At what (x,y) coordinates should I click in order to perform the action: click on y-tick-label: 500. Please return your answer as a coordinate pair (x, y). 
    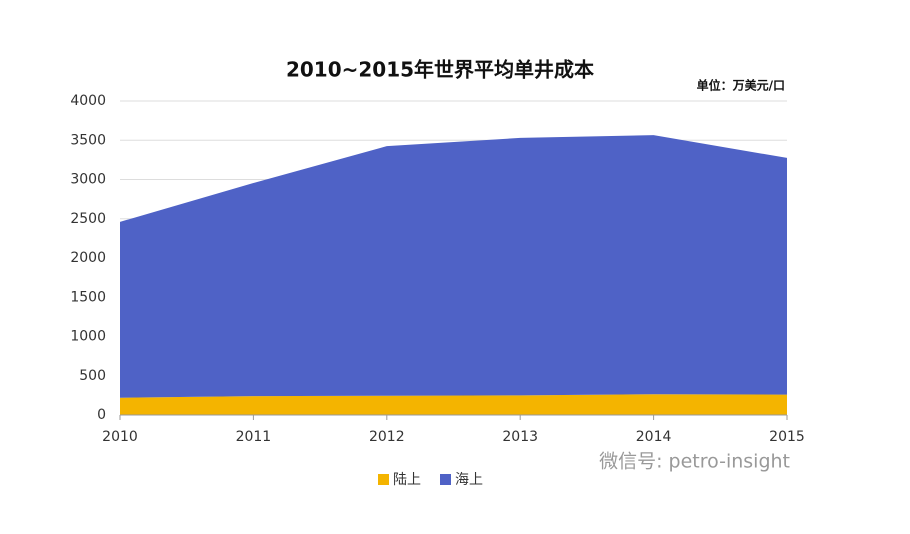
    Looking at the image, I should click on (92, 376).